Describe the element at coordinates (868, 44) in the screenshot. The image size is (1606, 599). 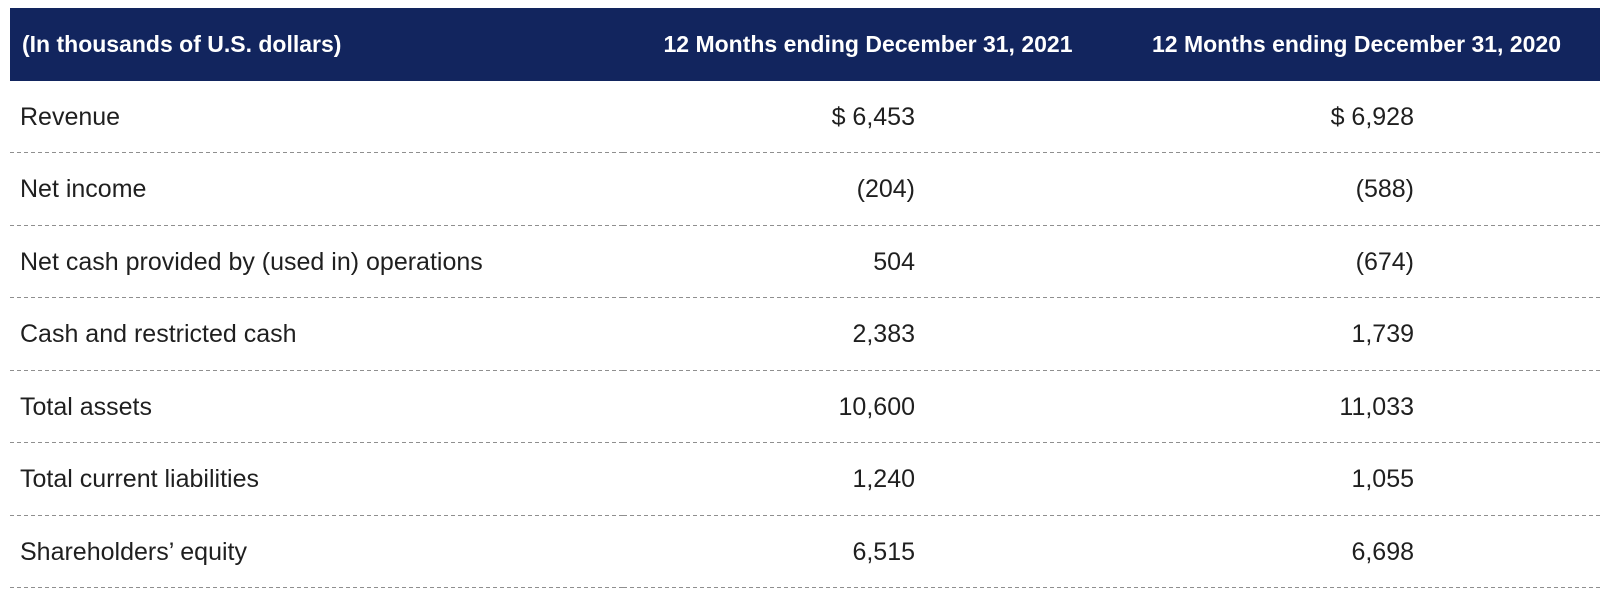
I see `header-column-2021: 12 Months ending December 31, 2021` at that location.